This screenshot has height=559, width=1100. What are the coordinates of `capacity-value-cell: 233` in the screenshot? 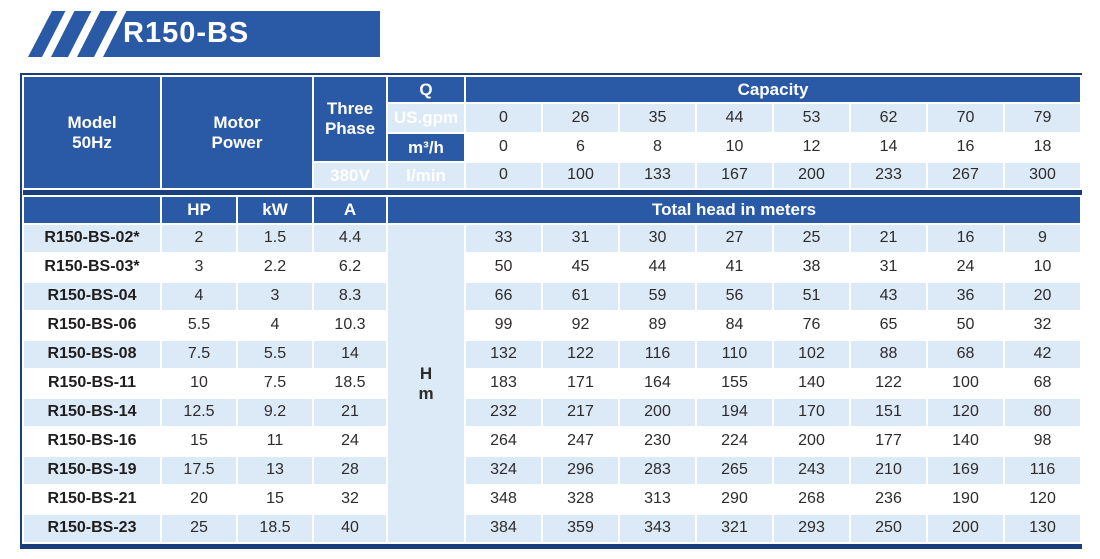 It's located at (888, 175).